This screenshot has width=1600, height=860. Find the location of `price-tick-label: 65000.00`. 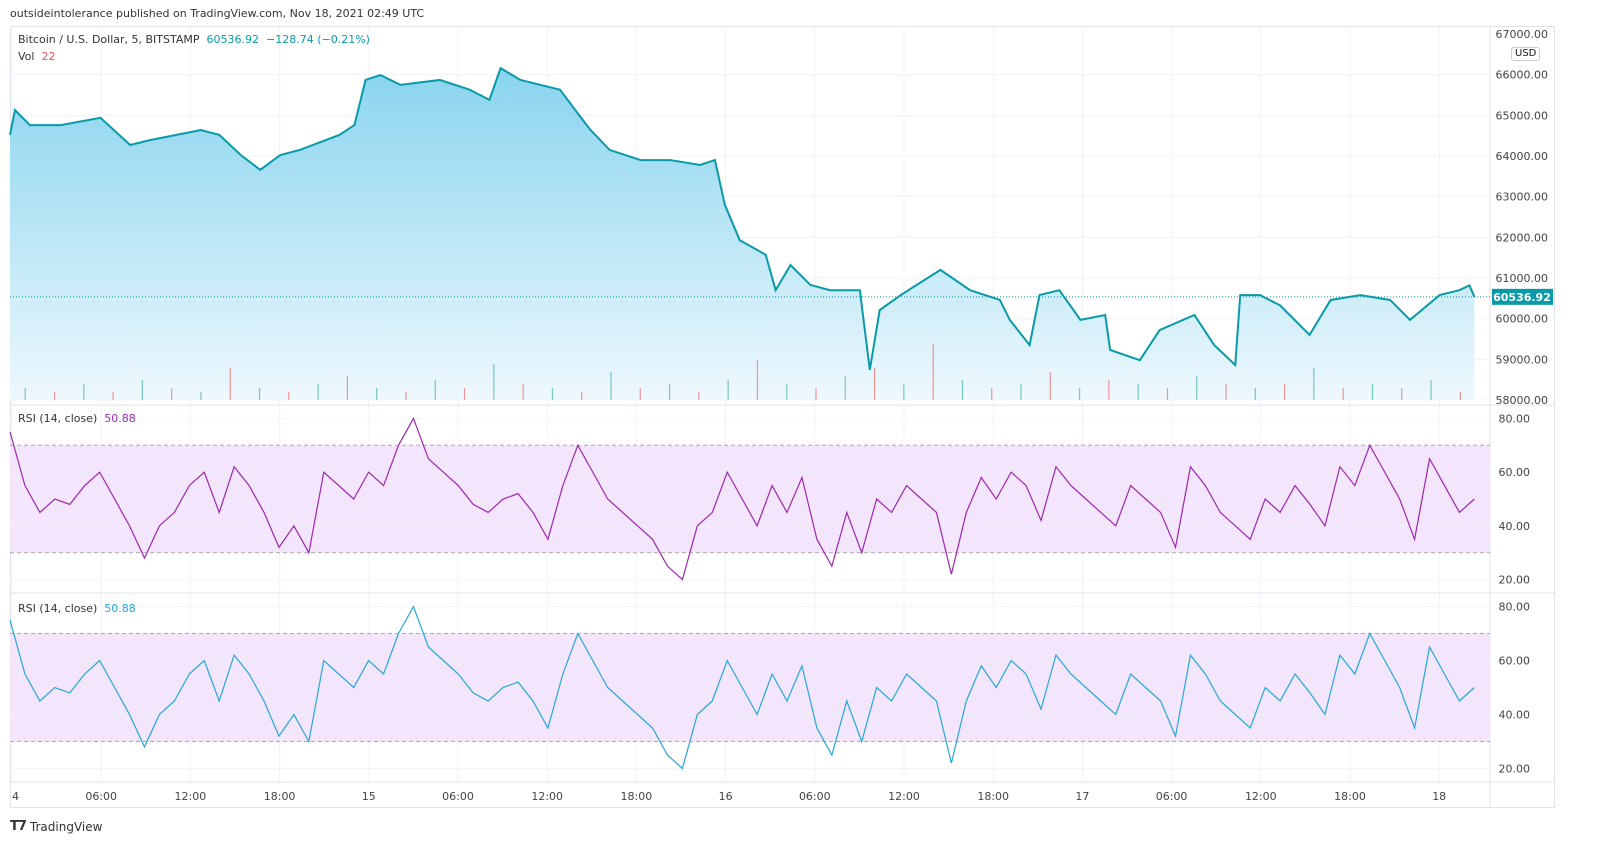

price-tick-label: 65000.00 is located at coordinates (1522, 115).